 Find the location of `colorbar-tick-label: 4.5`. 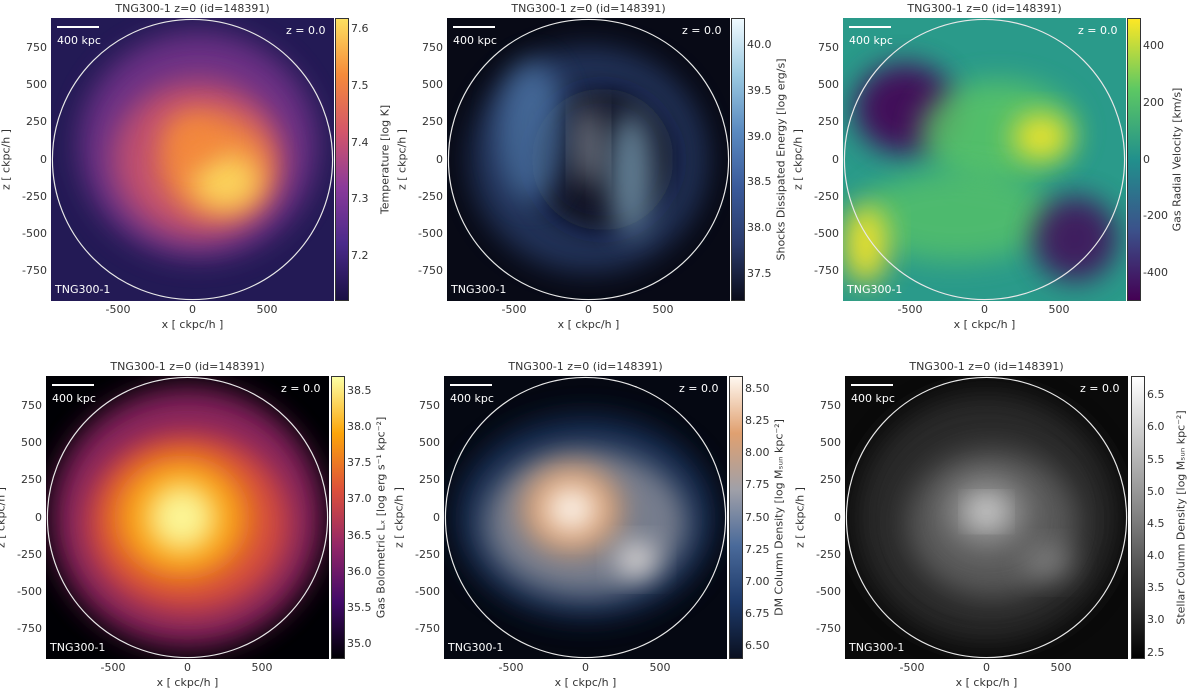

colorbar-tick-label: 4.5 is located at coordinates (1156, 523).